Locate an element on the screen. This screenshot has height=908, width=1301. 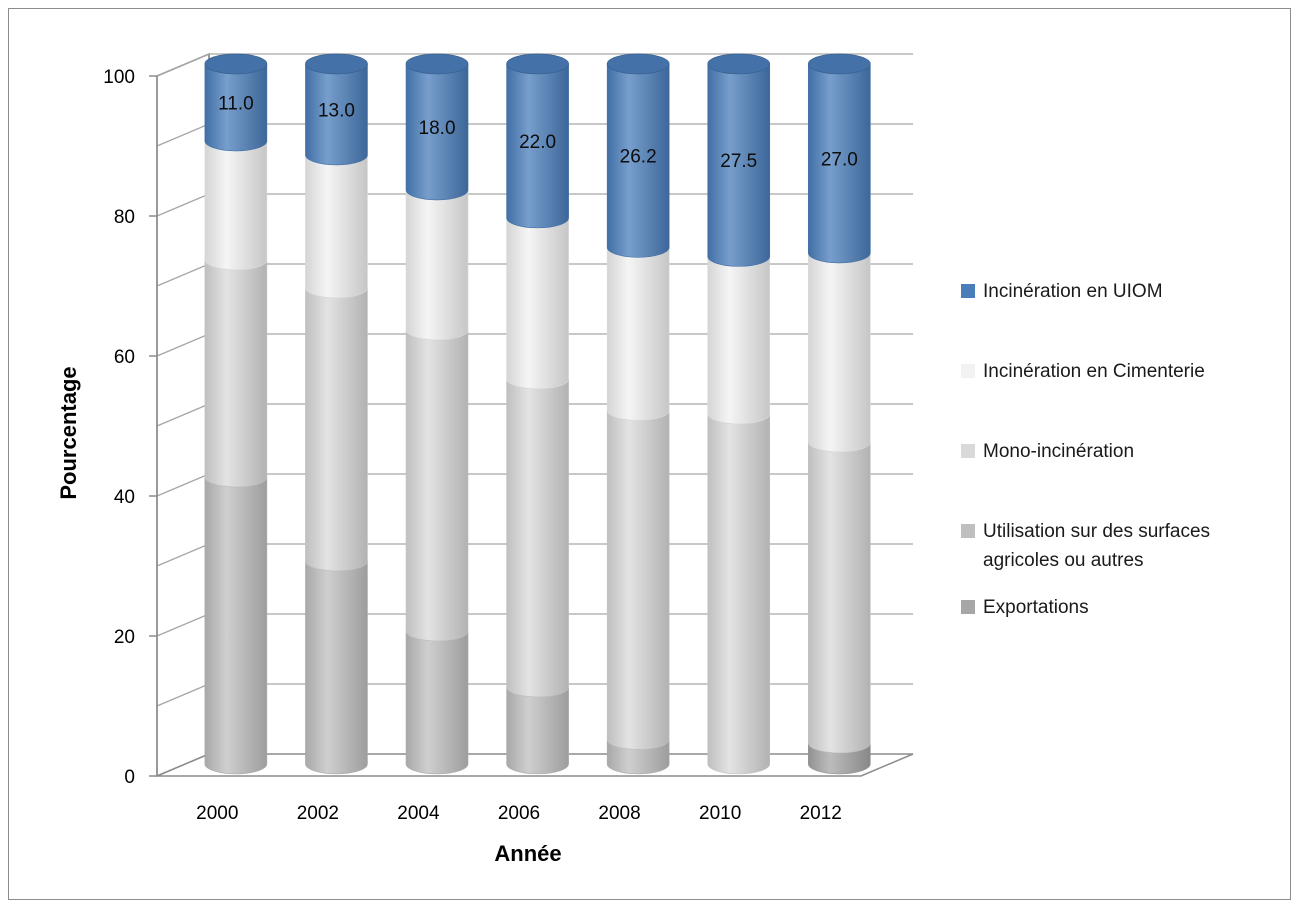
y-tick-label: 80 is located at coordinates (124, 217).